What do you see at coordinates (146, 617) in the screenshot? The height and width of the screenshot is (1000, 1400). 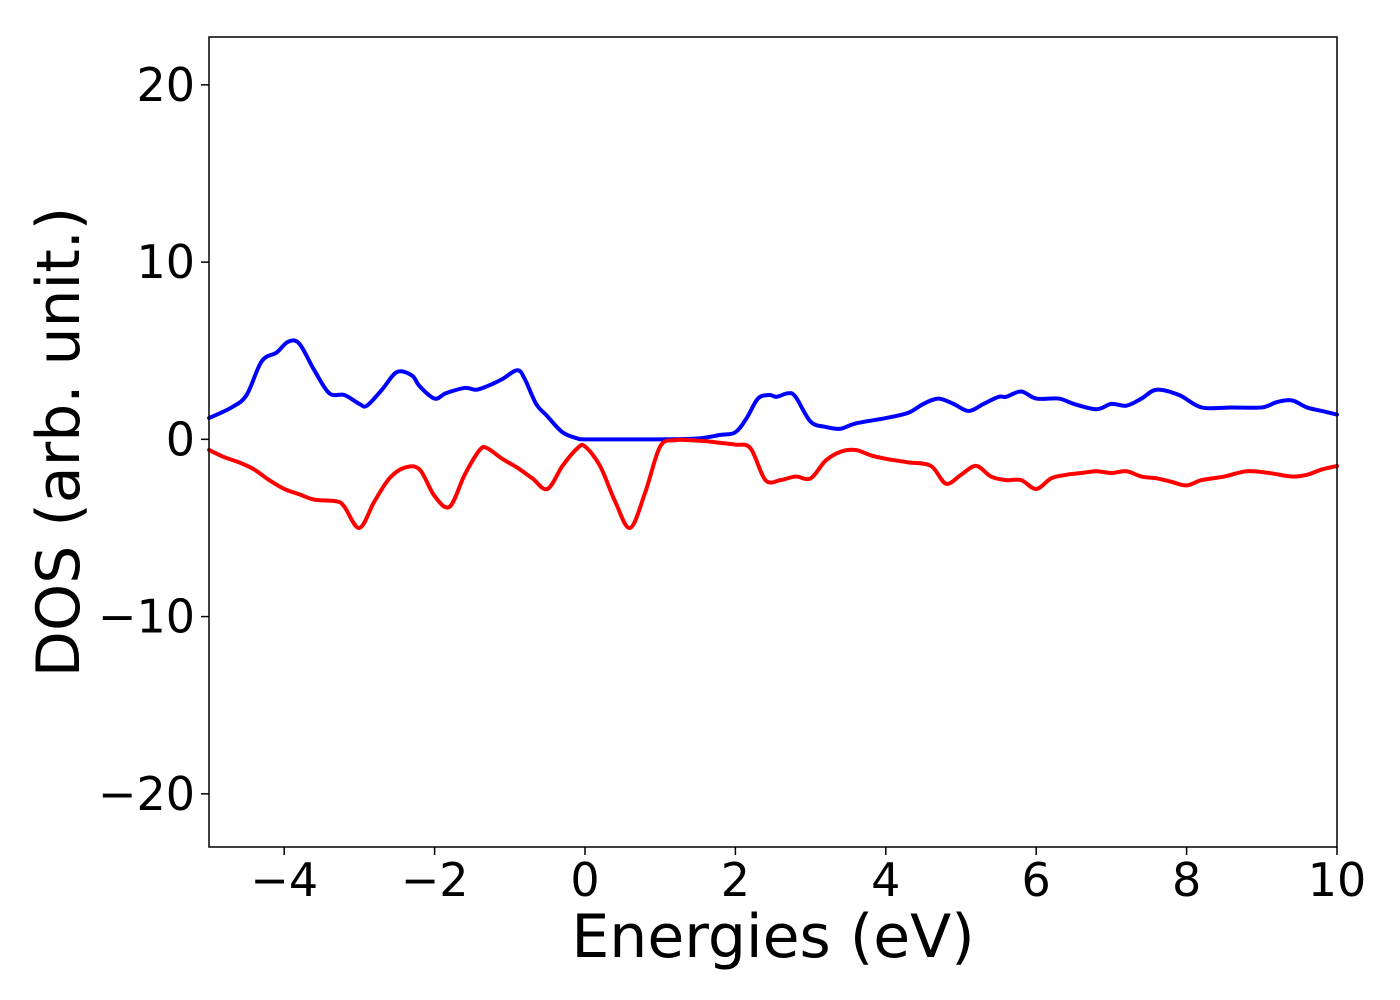 I see `y-tick-label: −10` at bounding box center [146, 617].